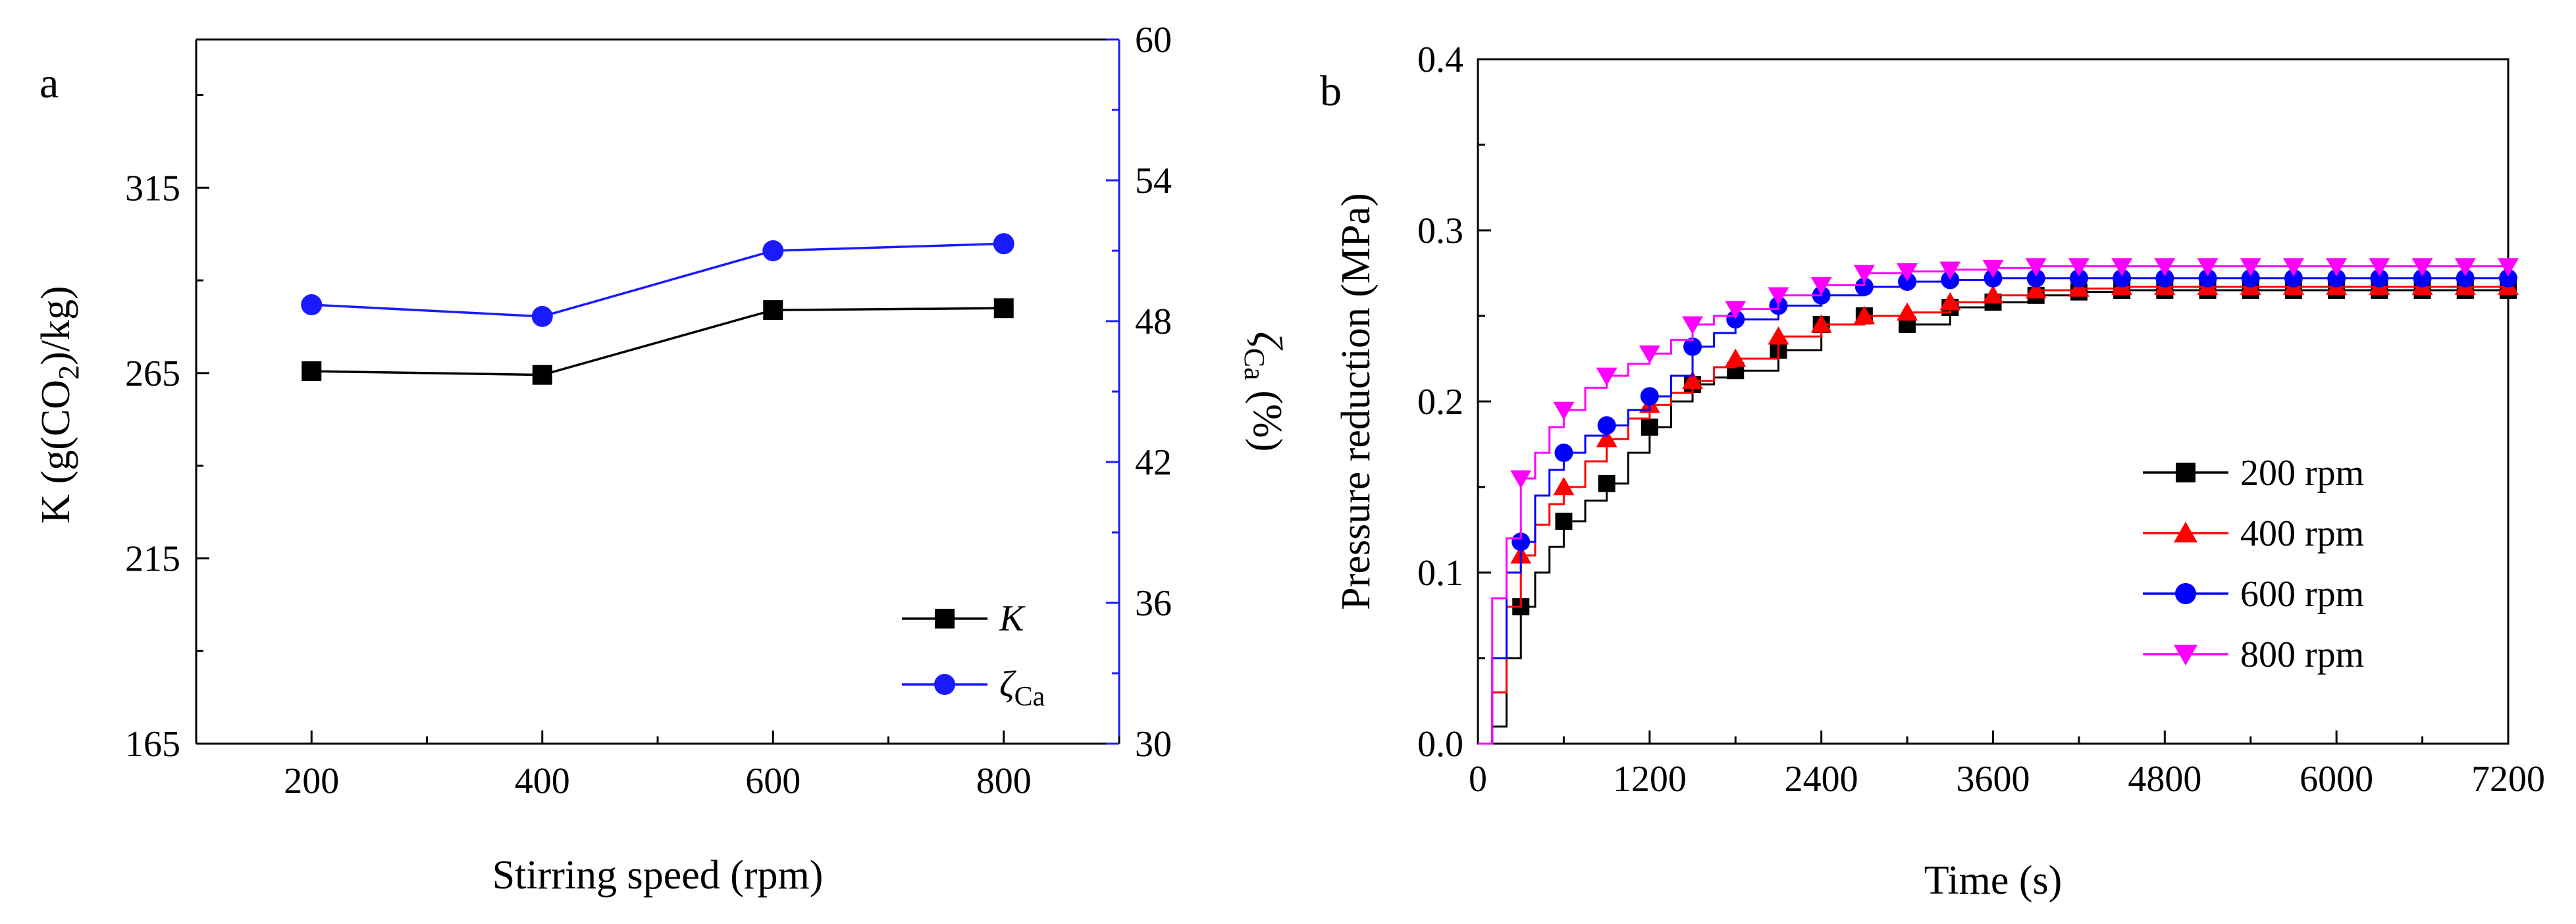 This screenshot has width=2576, height=924. Describe the element at coordinates (1153, 744) in the screenshot. I see `y-right-tick-label: 30` at that location.